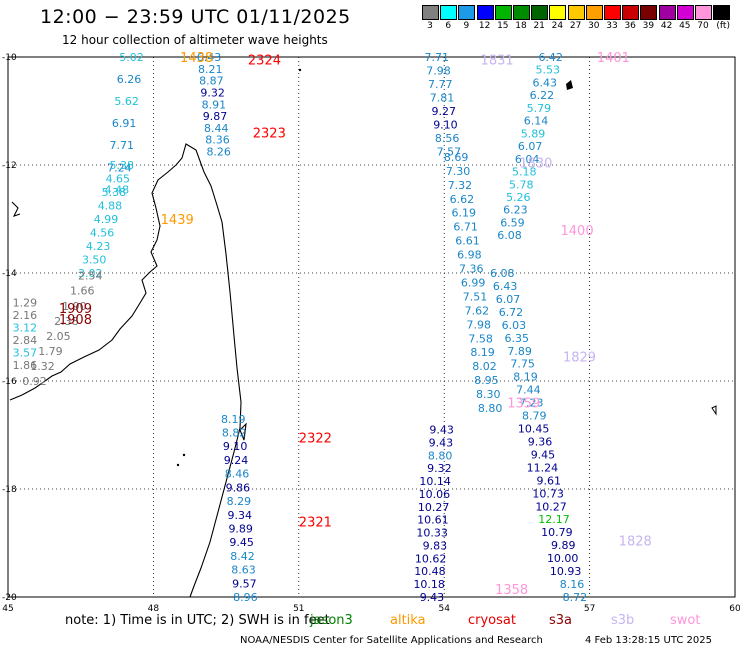 Image resolution: width=740 pixels, height=650 pixels. I want to click on wave-height-value: 8.21, so click(210, 69).